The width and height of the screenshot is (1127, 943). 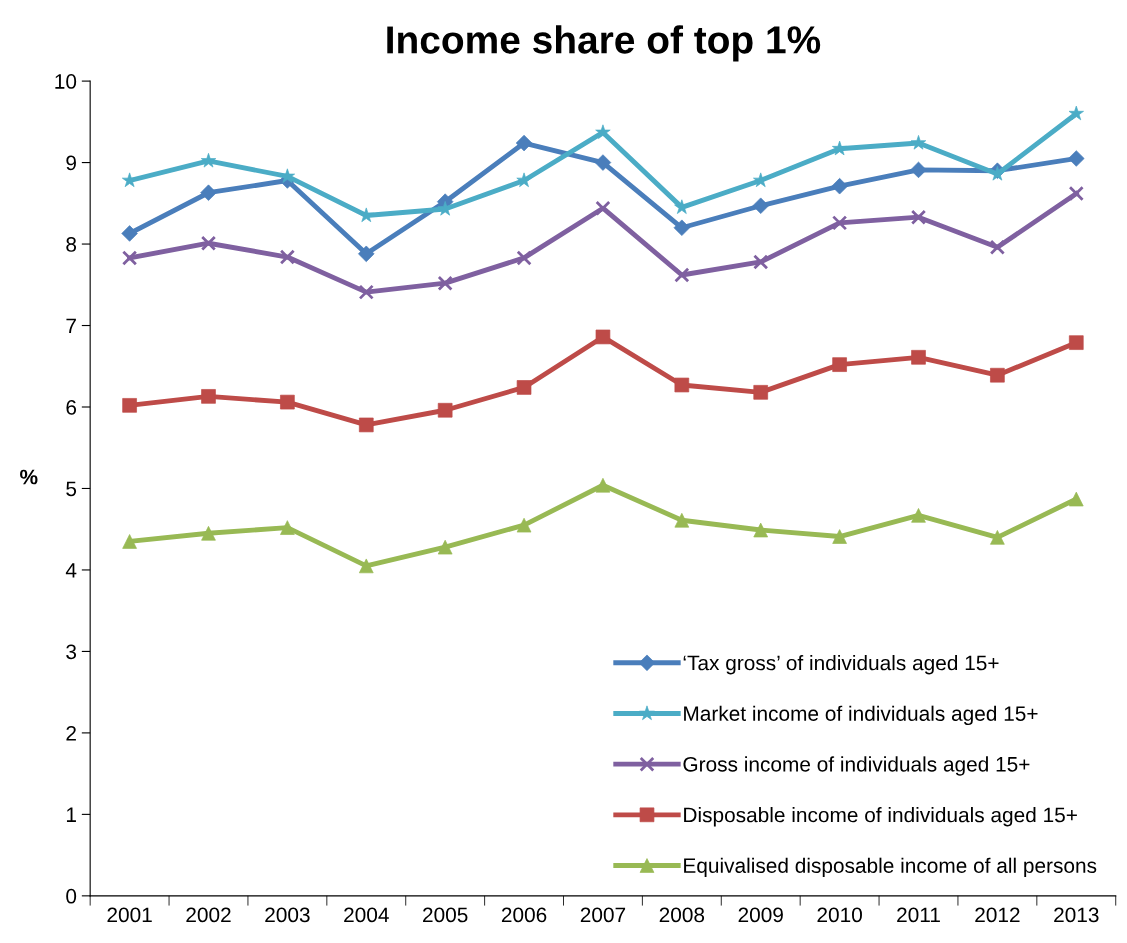 What do you see at coordinates (841, 665) in the screenshot?
I see `legend-label: ‘Tax gross’ of individuals aged 15+` at bounding box center [841, 665].